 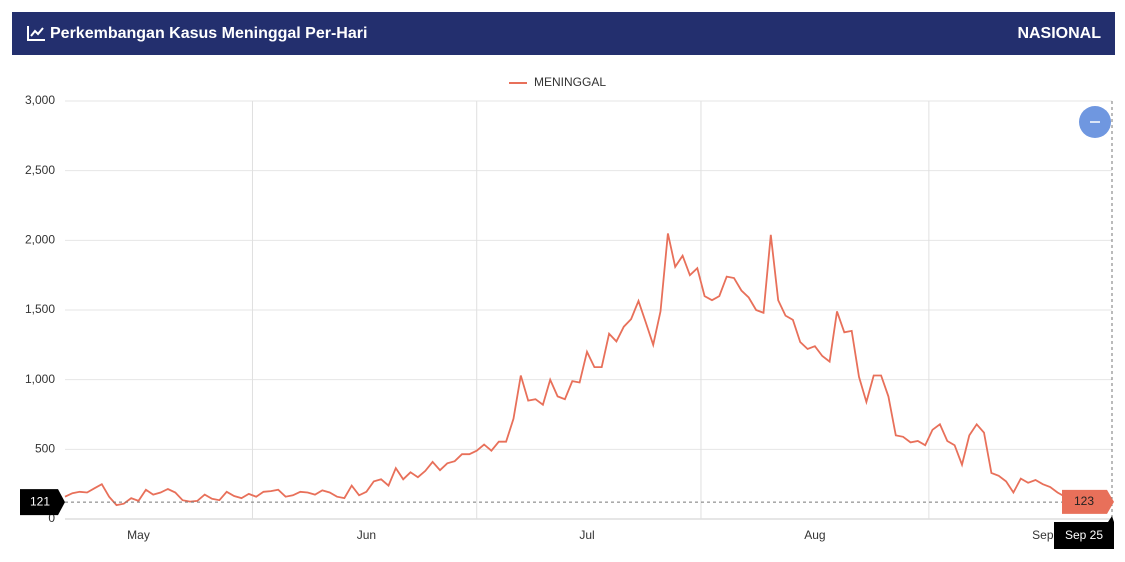 I want to click on y-tick-label: 500, so click(x=45, y=449).